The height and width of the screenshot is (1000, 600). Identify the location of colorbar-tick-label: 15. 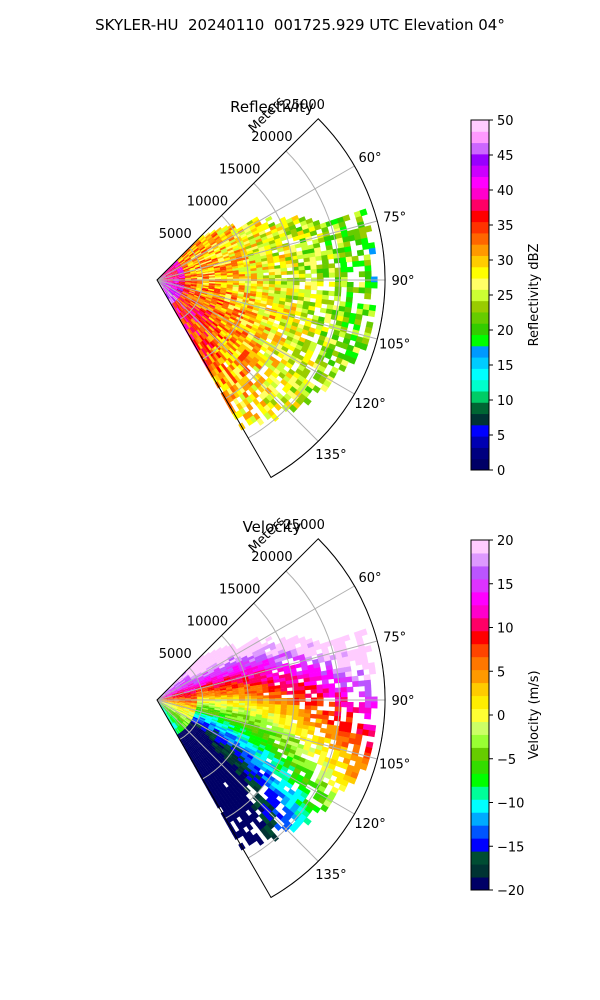
(505, 585).